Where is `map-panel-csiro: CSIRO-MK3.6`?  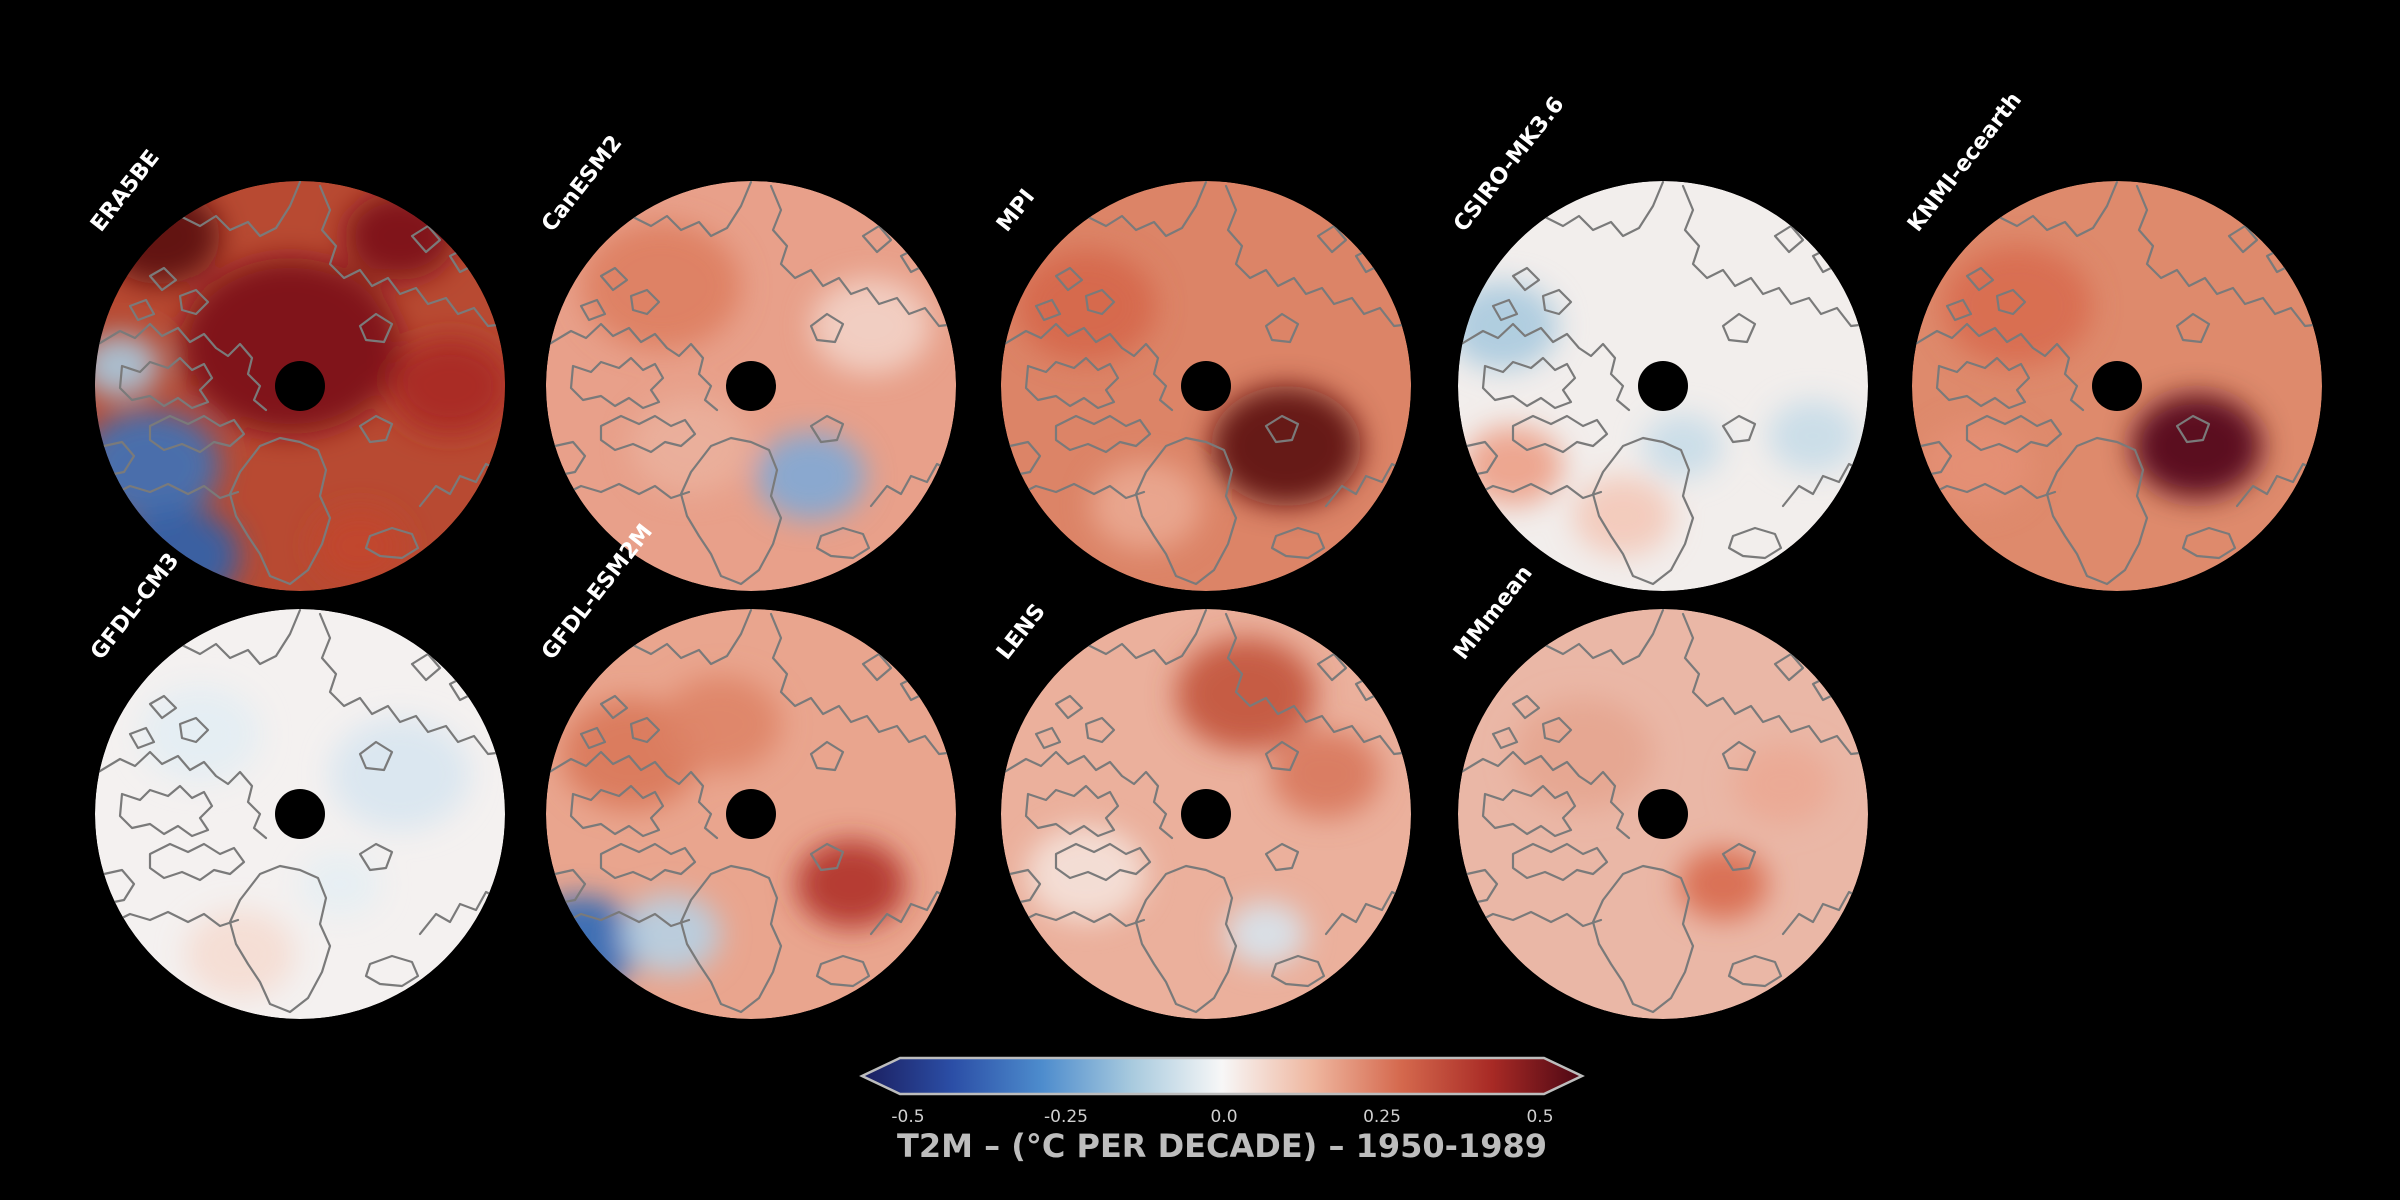 map-panel-csiro: CSIRO-MK3.6 is located at coordinates (1658, 341).